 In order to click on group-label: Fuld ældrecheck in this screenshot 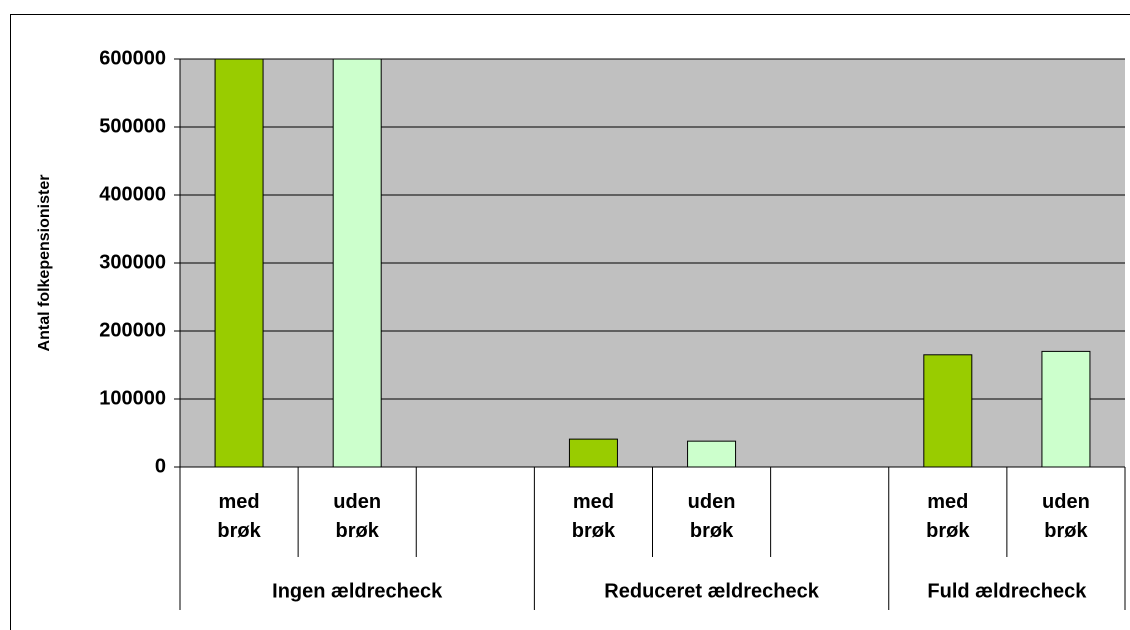, I will do `click(1007, 591)`.